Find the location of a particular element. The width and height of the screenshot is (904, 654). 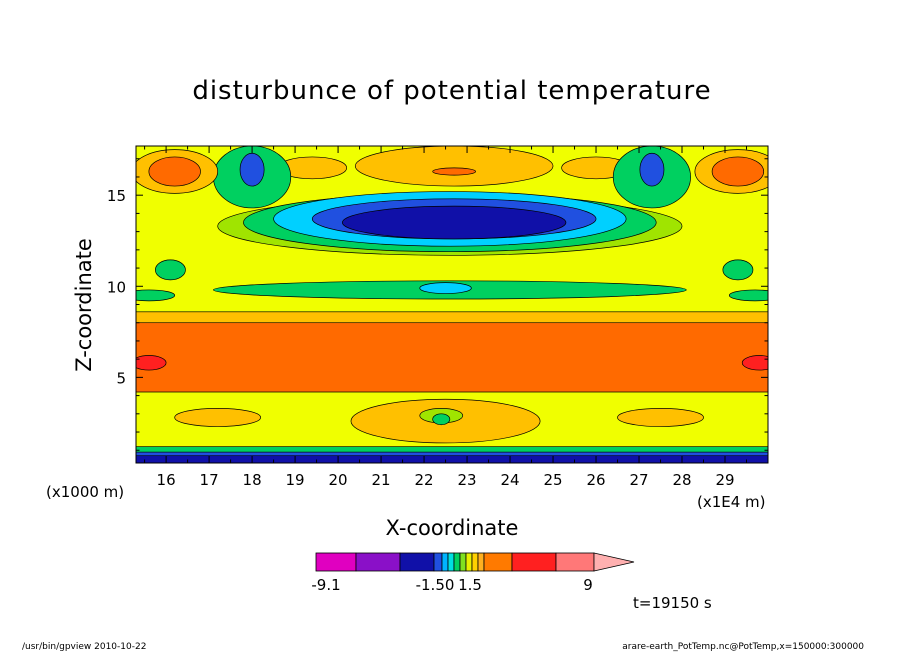

x-tick-label: 19 is located at coordinates (295, 480).